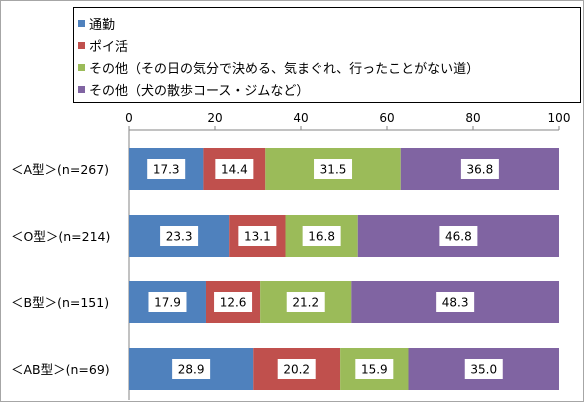  I want to click on data-label: 13.1, so click(257, 237).